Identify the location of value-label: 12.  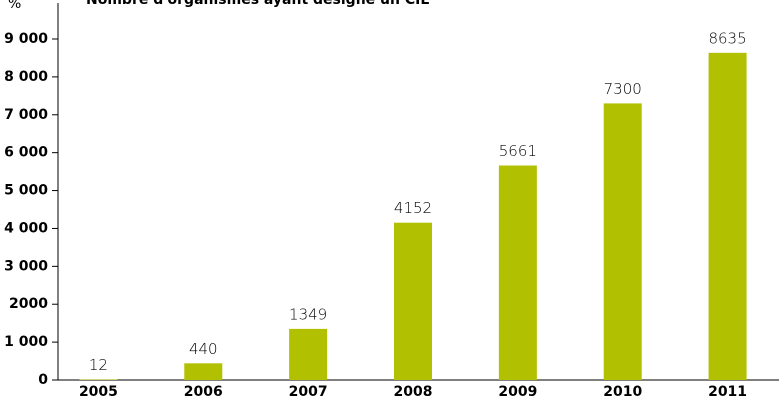
(98, 365).